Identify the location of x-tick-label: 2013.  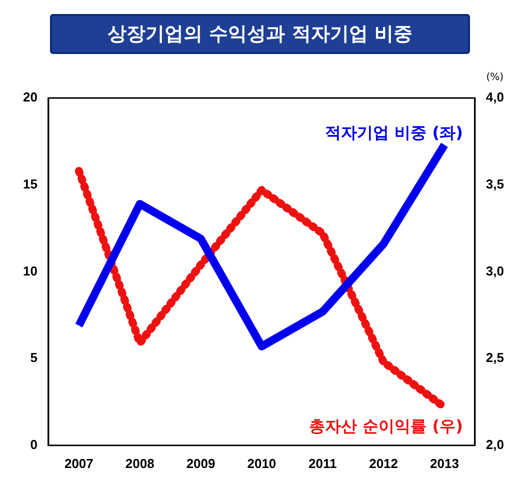
(444, 463).